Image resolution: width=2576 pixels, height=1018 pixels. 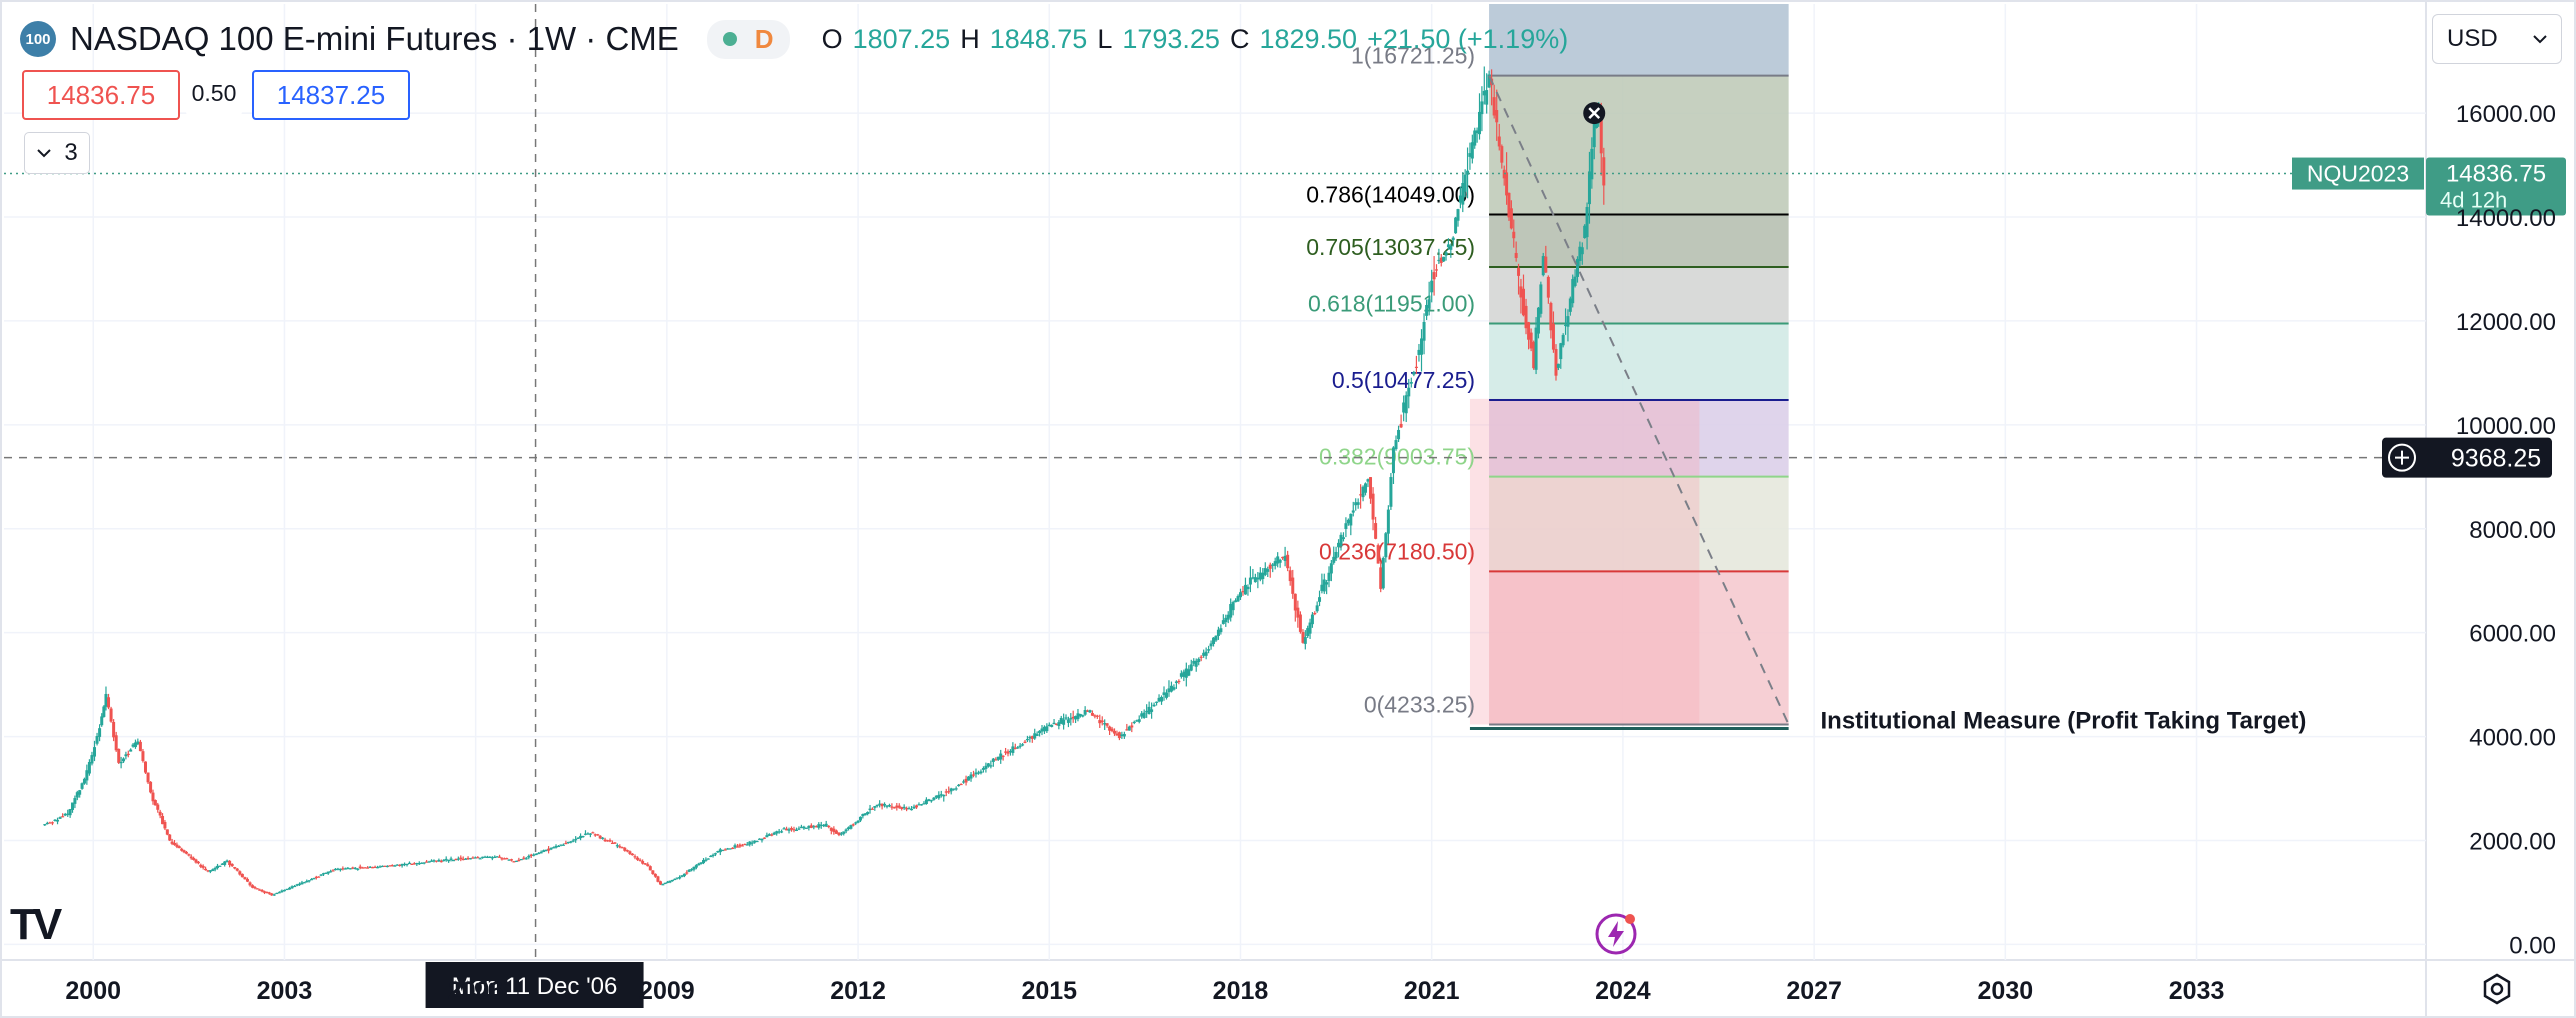 What do you see at coordinates (2512, 530) in the screenshot?
I see `price-tick-label: 8000.00` at bounding box center [2512, 530].